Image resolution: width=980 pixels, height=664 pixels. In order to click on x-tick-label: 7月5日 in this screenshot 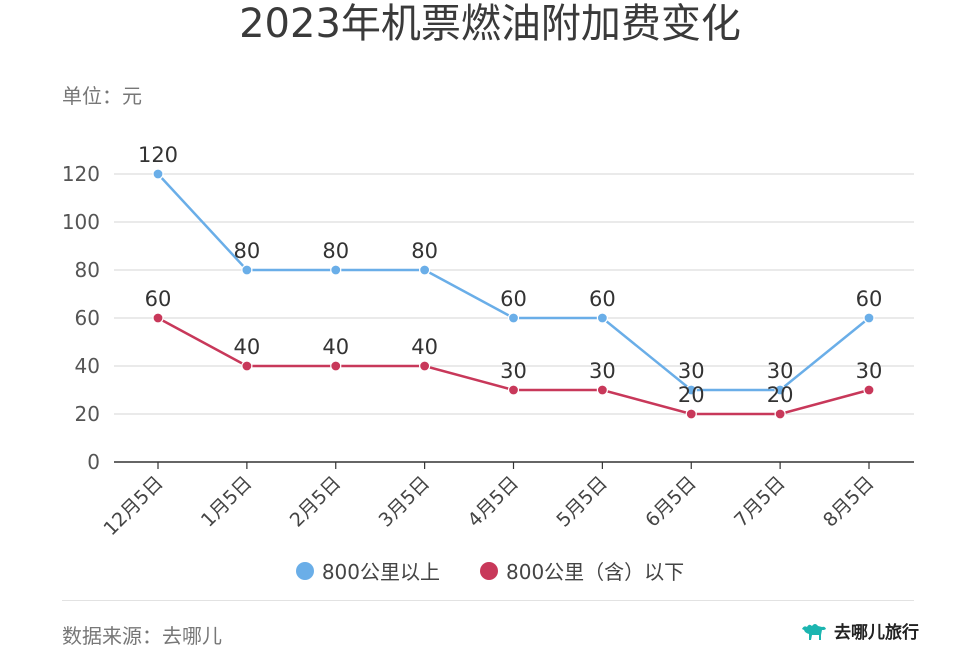, I will do `click(760, 502)`.